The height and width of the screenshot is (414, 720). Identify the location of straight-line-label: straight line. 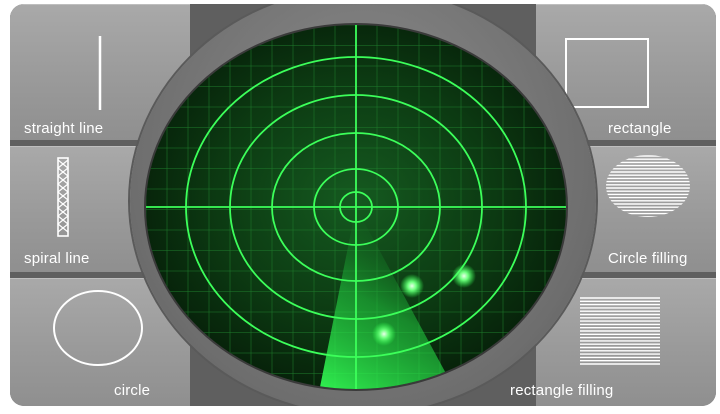
(64, 128).